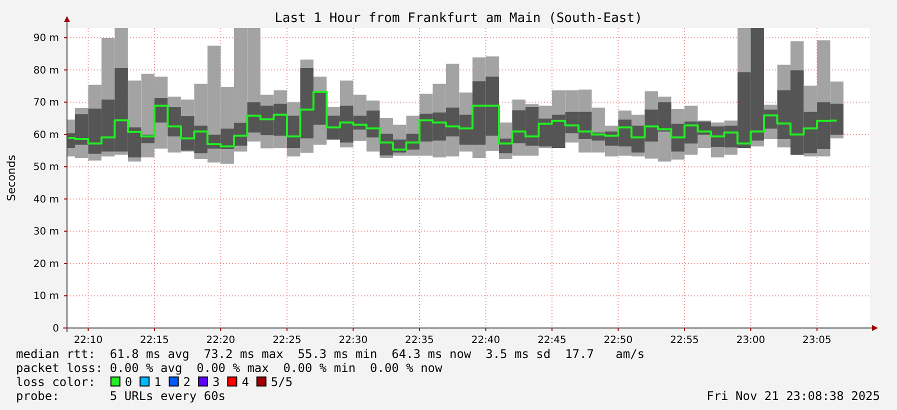  What do you see at coordinates (684, 340) in the screenshot?
I see `x-tick-label: 22:55` at bounding box center [684, 340].